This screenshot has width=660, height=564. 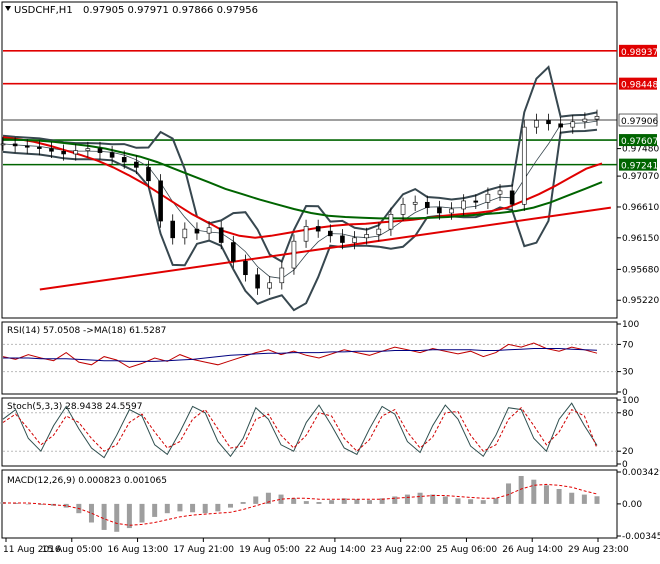 What do you see at coordinates (269, 550) in the screenshot?
I see `time-tick-label: 19 Aug 05:00` at bounding box center [269, 550].